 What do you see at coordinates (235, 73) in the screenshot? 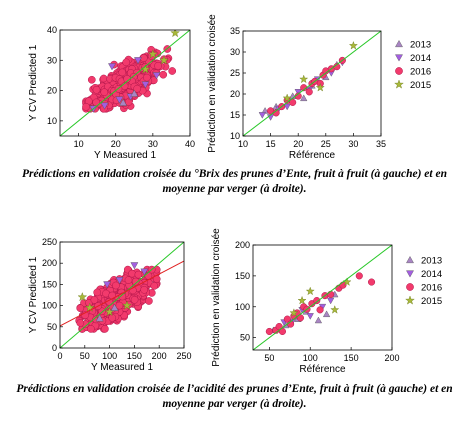
I see `y-tick-label: 25` at bounding box center [235, 73].